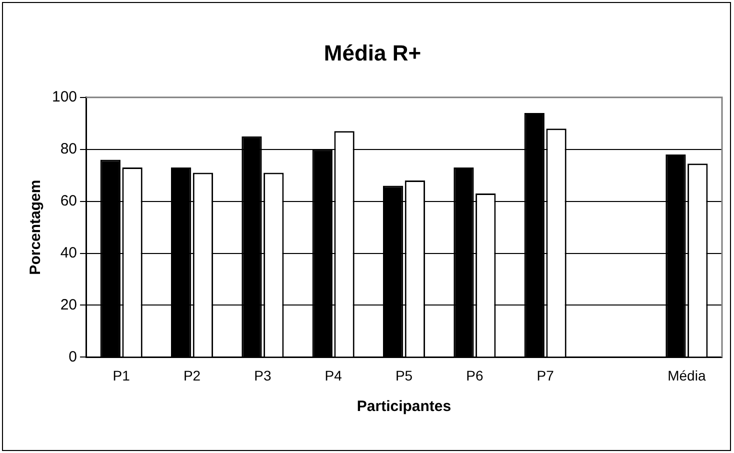  I want to click on y-tick-label: 100, so click(65, 97).